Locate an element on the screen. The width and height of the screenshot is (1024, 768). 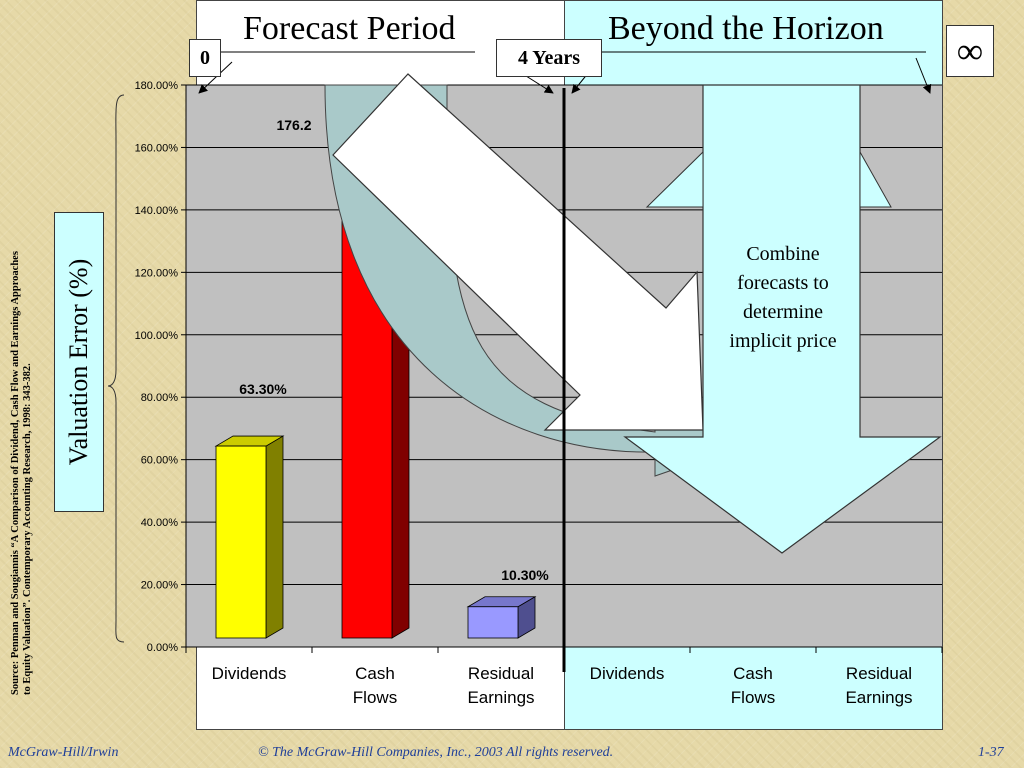
y-tick-label: 20.00% is located at coordinates (160, 586).